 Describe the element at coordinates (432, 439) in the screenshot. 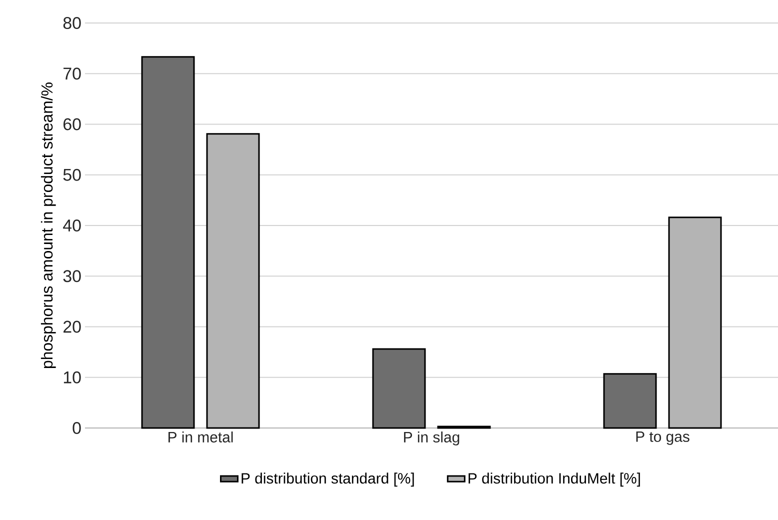

I see `x-tick-label: P in slag` at that location.